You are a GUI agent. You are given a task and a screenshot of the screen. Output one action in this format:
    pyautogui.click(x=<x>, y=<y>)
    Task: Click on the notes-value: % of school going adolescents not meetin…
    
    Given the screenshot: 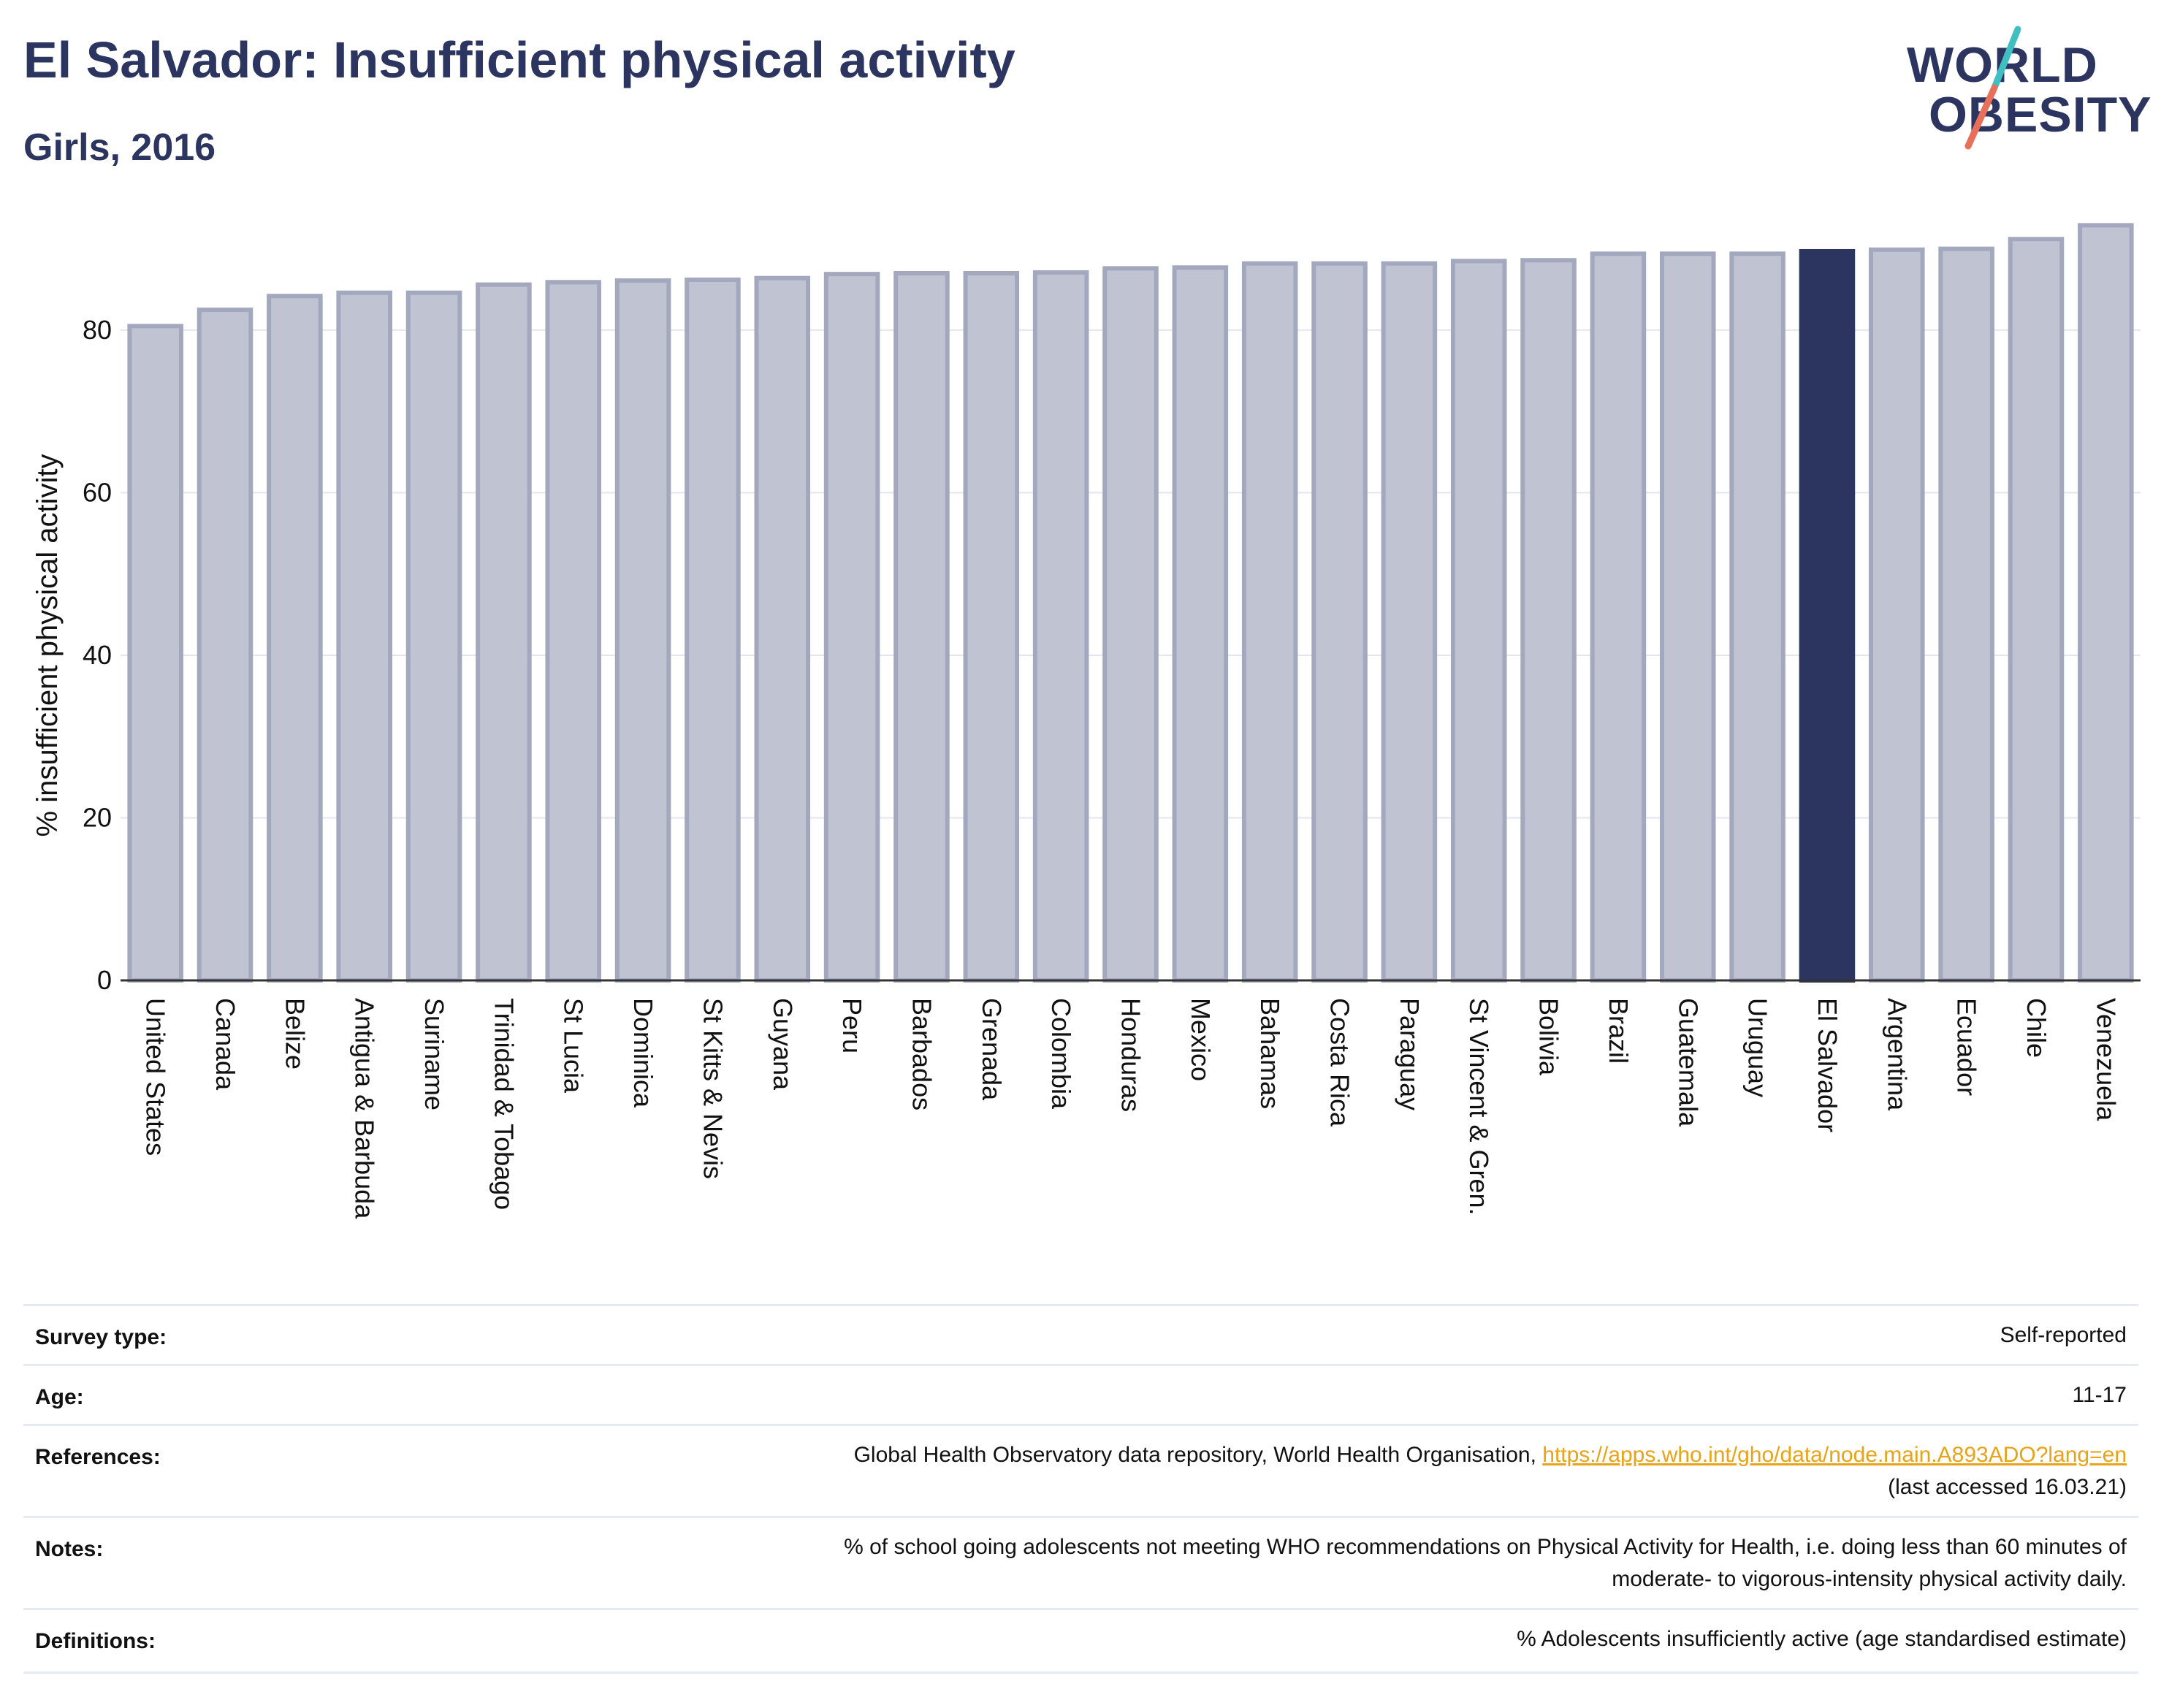 What is the action you would take?
    pyautogui.click(x=1485, y=1563)
    